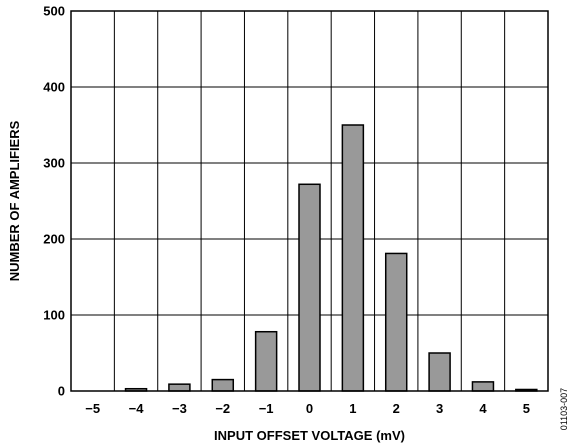 The image size is (573, 445). I want to click on x-tick-label: 0, so click(309, 408).